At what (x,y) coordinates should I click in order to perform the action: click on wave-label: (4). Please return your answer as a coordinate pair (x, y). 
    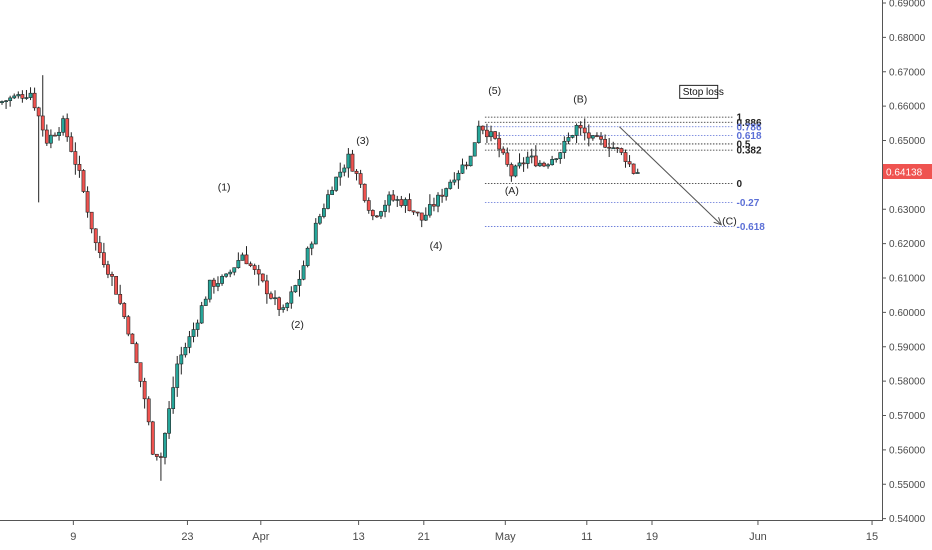
    Looking at the image, I should click on (436, 246).